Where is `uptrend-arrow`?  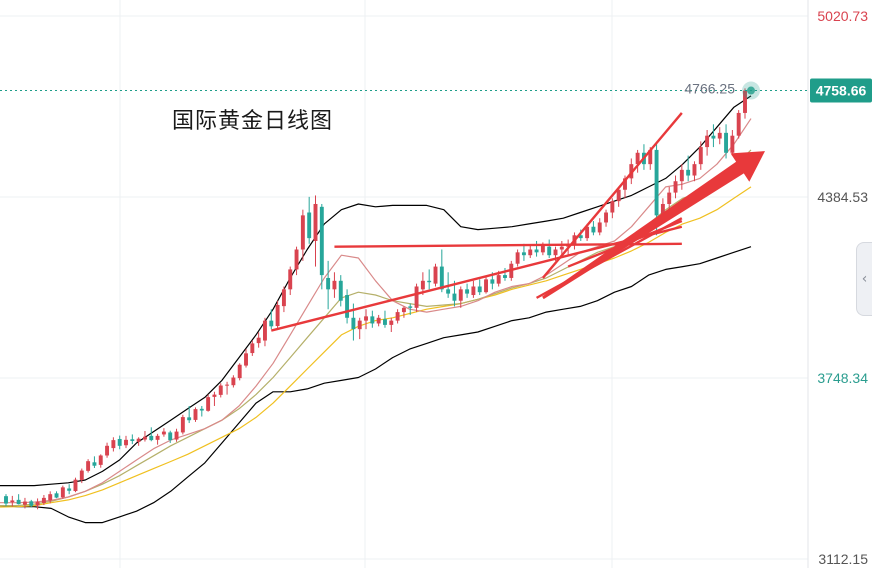 uptrend-arrow is located at coordinates (653, 225).